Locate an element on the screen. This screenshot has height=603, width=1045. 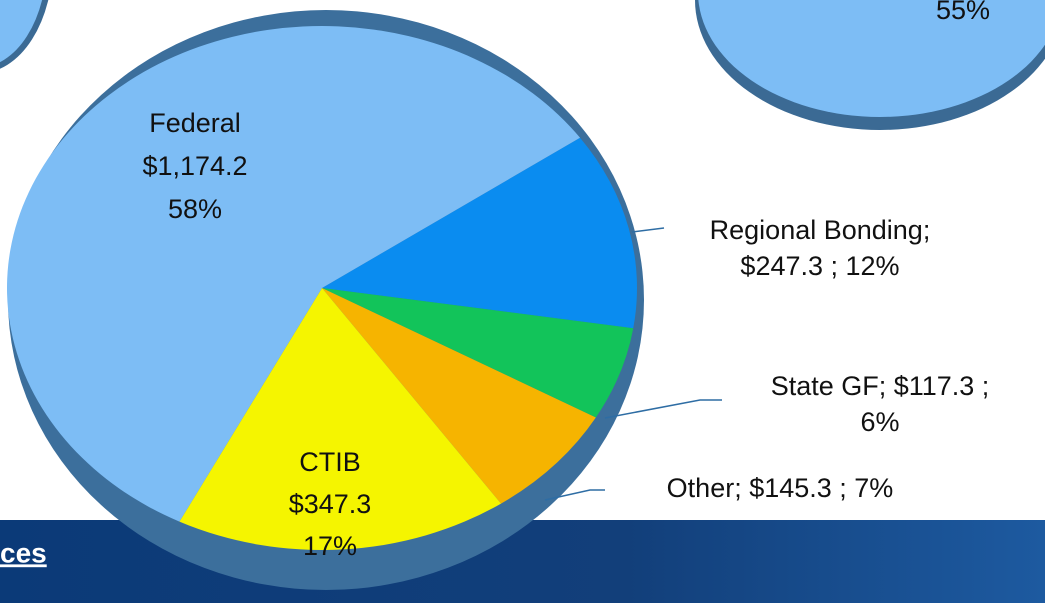
slice-label: $247.3 ; 12% is located at coordinates (819, 266).